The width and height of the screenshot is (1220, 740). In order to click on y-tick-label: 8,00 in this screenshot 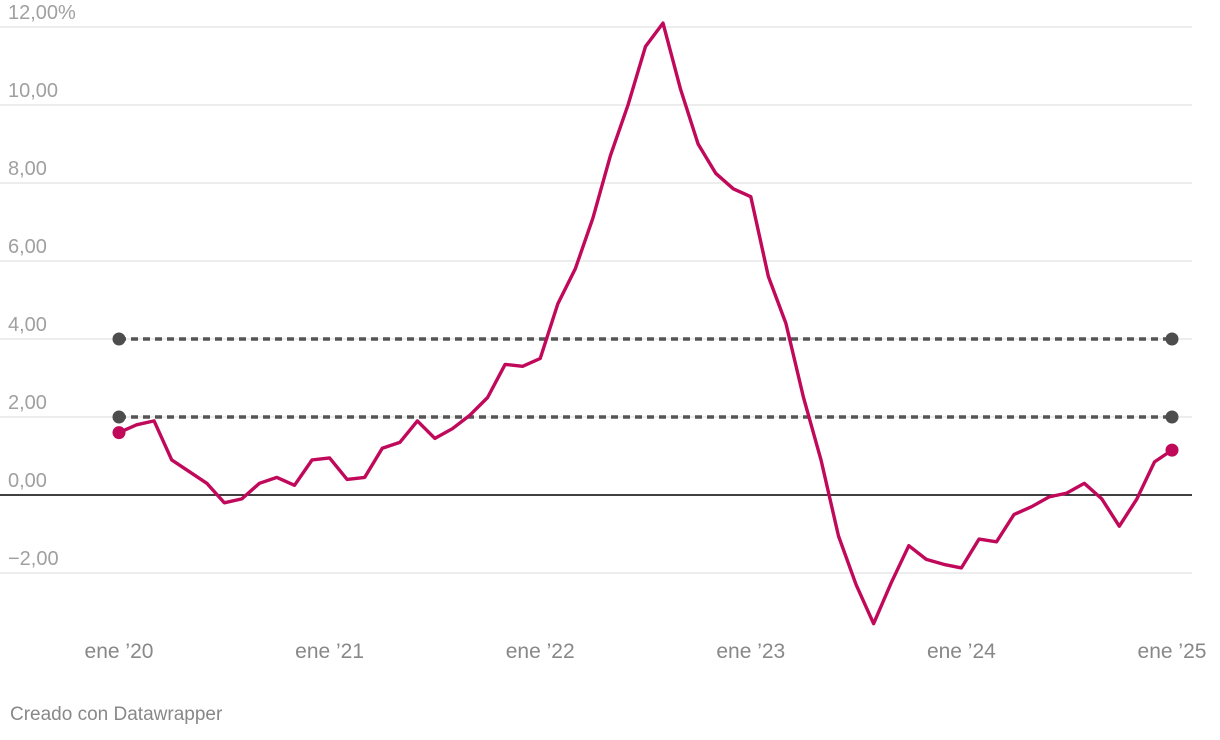, I will do `click(27, 169)`.